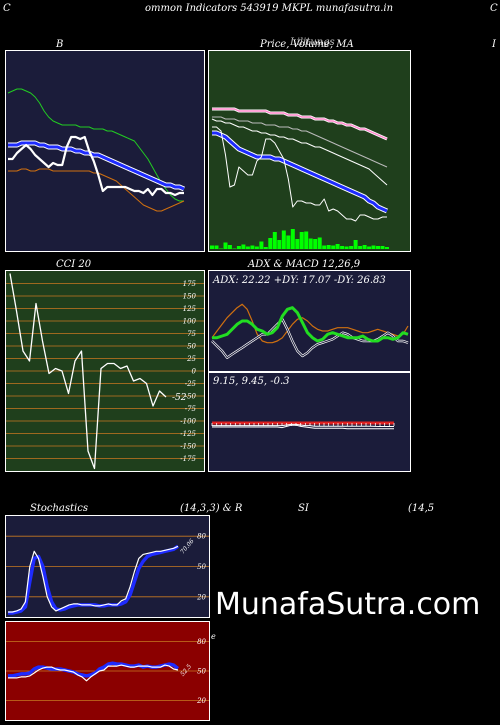 The width and height of the screenshot is (500, 725). I want to click on watermark: MunafaSutra.com, so click(348, 604).